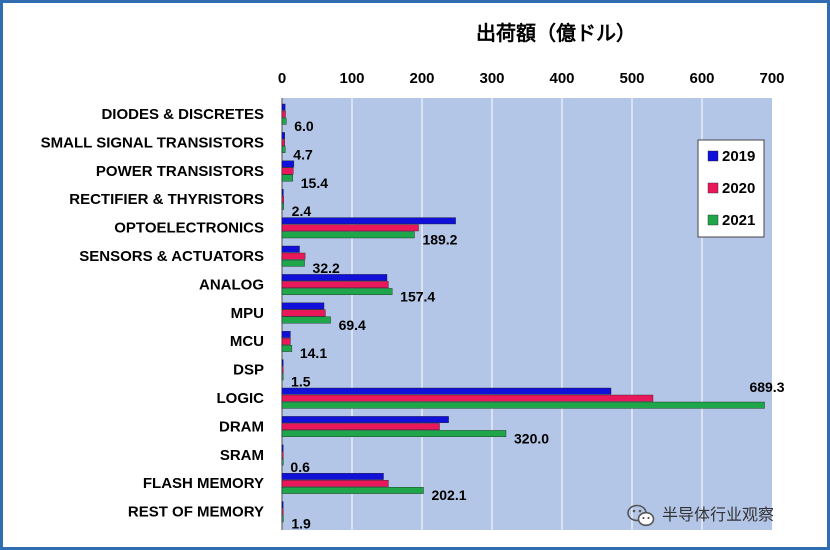 The height and width of the screenshot is (550, 830). What do you see at coordinates (301, 524) in the screenshot?
I see `data-label: 1.9` at bounding box center [301, 524].